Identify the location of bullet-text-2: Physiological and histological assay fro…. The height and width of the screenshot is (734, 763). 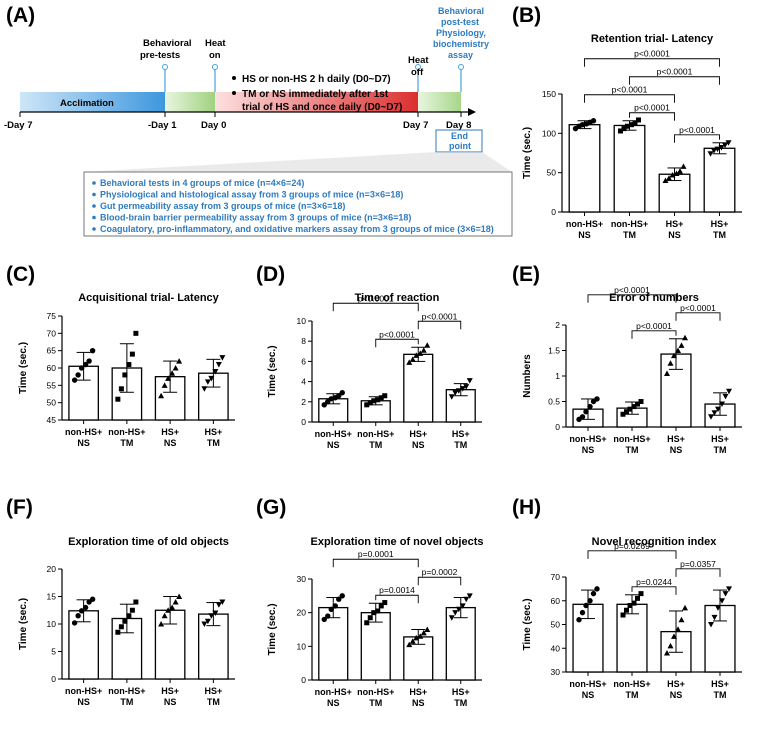
(251, 195).